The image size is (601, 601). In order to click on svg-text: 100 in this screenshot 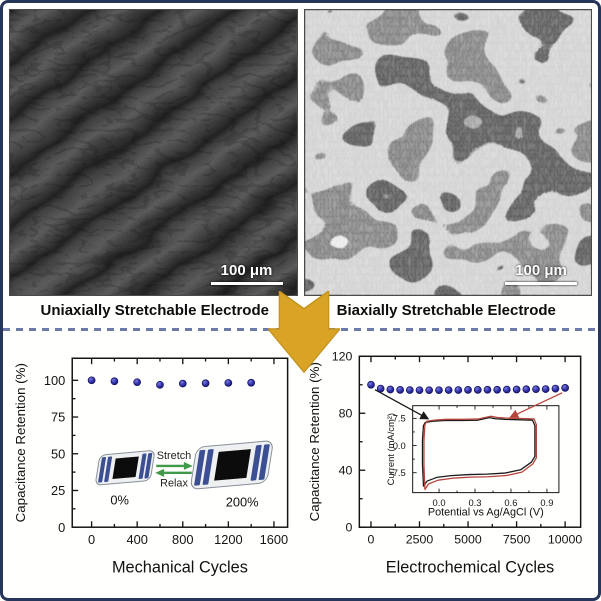, I will do `click(54, 380)`.